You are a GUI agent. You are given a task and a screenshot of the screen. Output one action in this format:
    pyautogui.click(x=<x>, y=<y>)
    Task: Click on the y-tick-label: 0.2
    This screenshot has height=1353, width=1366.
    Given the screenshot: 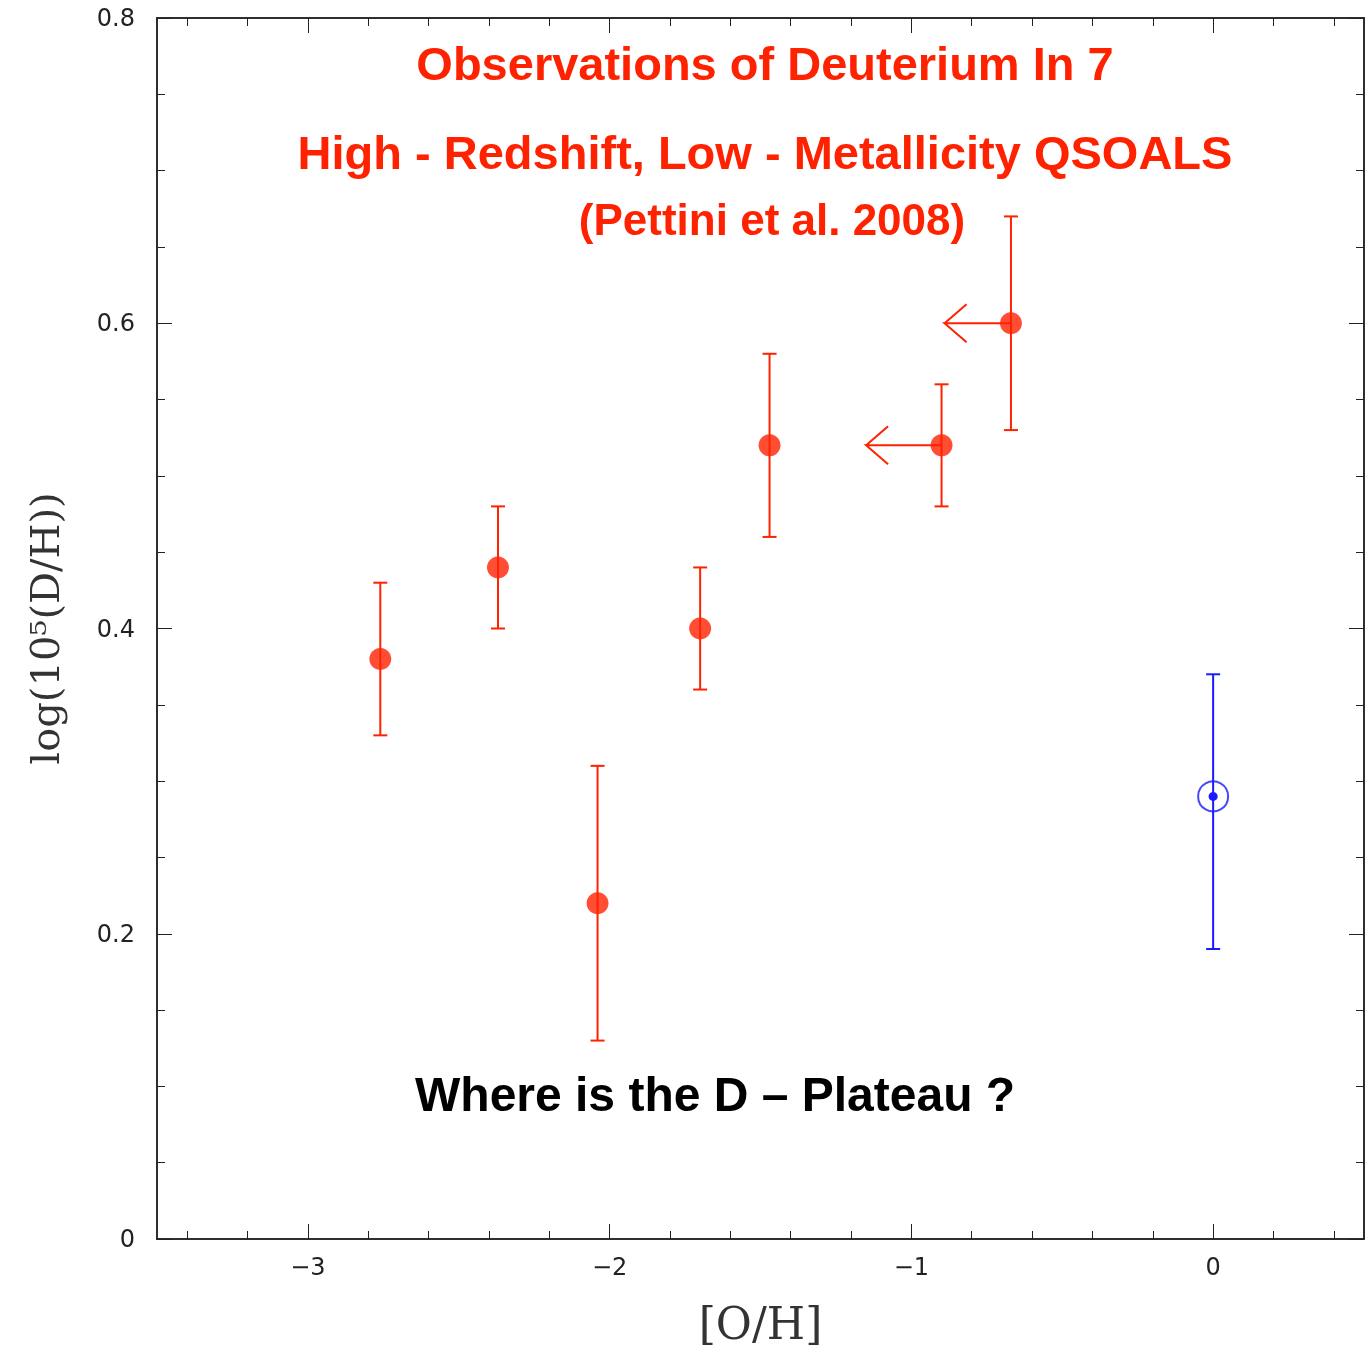 What is the action you would take?
    pyautogui.click(x=115, y=933)
    